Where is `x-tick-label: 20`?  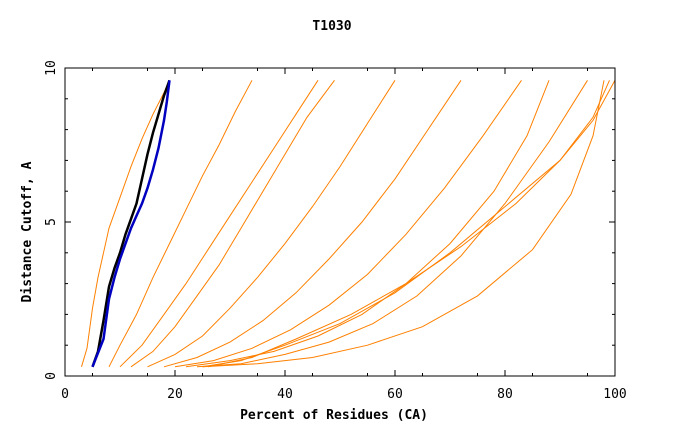 x-tick-label: 20 is located at coordinates (175, 394).